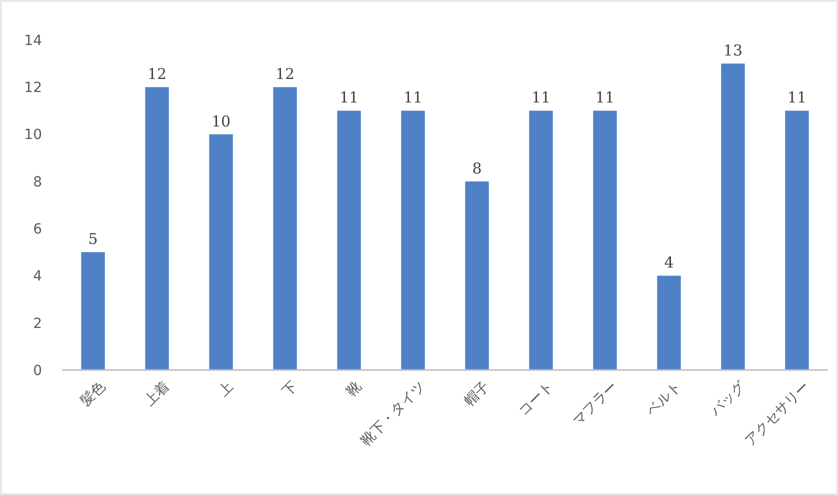  I want to click on y-tick-label: 12, so click(33, 88).